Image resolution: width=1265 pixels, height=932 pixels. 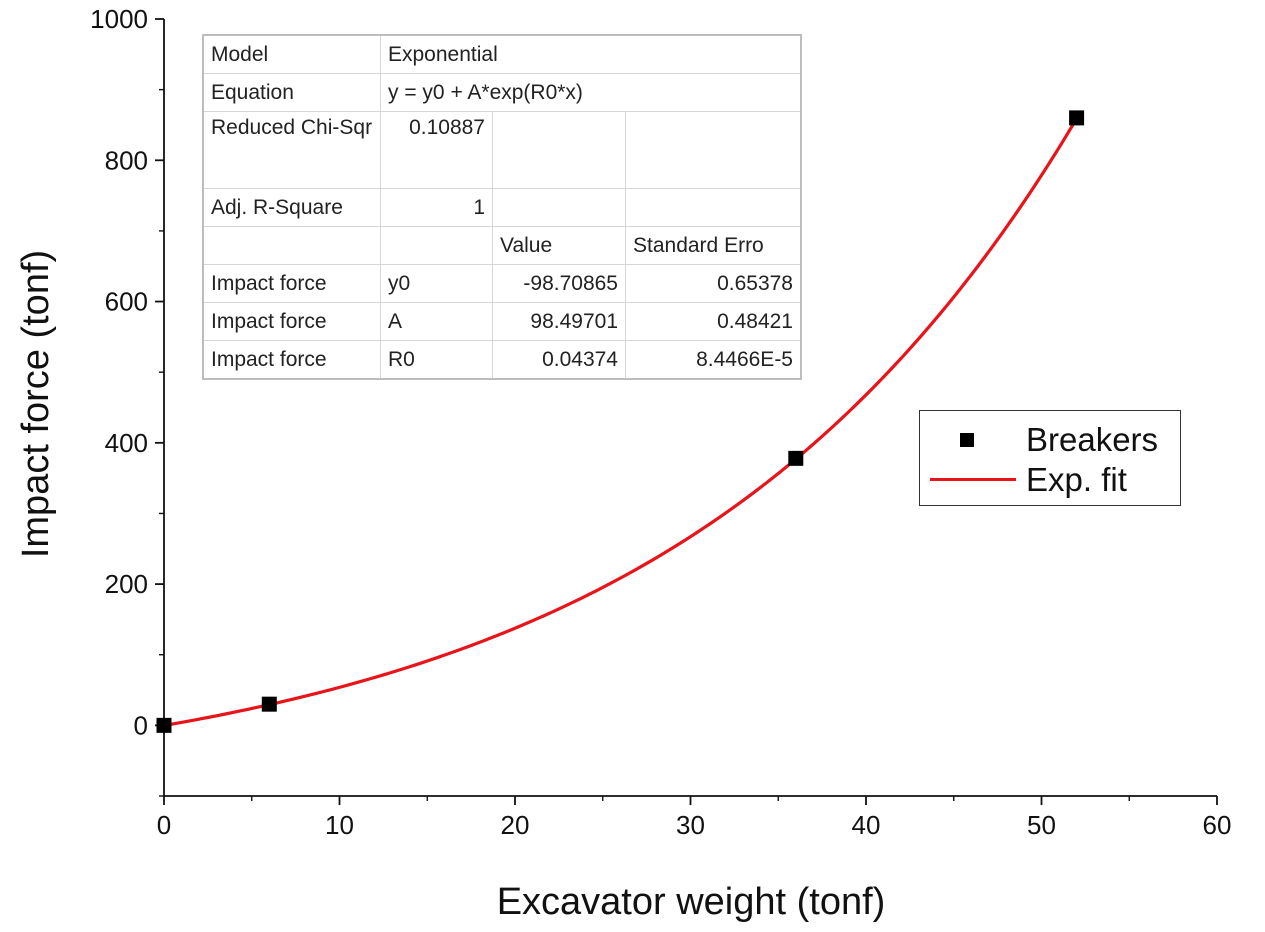 I want to click on x-tick-label: 50, so click(x=1041, y=825).